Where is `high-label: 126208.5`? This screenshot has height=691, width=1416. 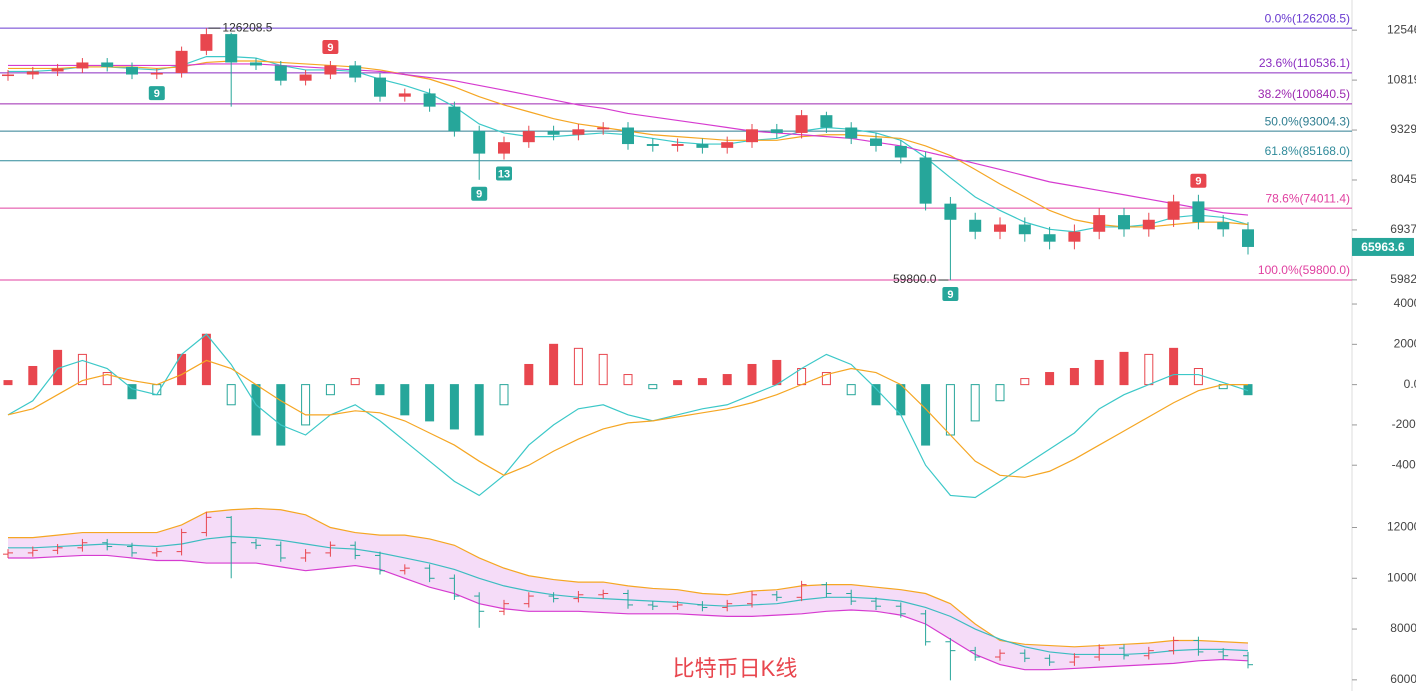
high-label: 126208.5 is located at coordinates (247, 27).